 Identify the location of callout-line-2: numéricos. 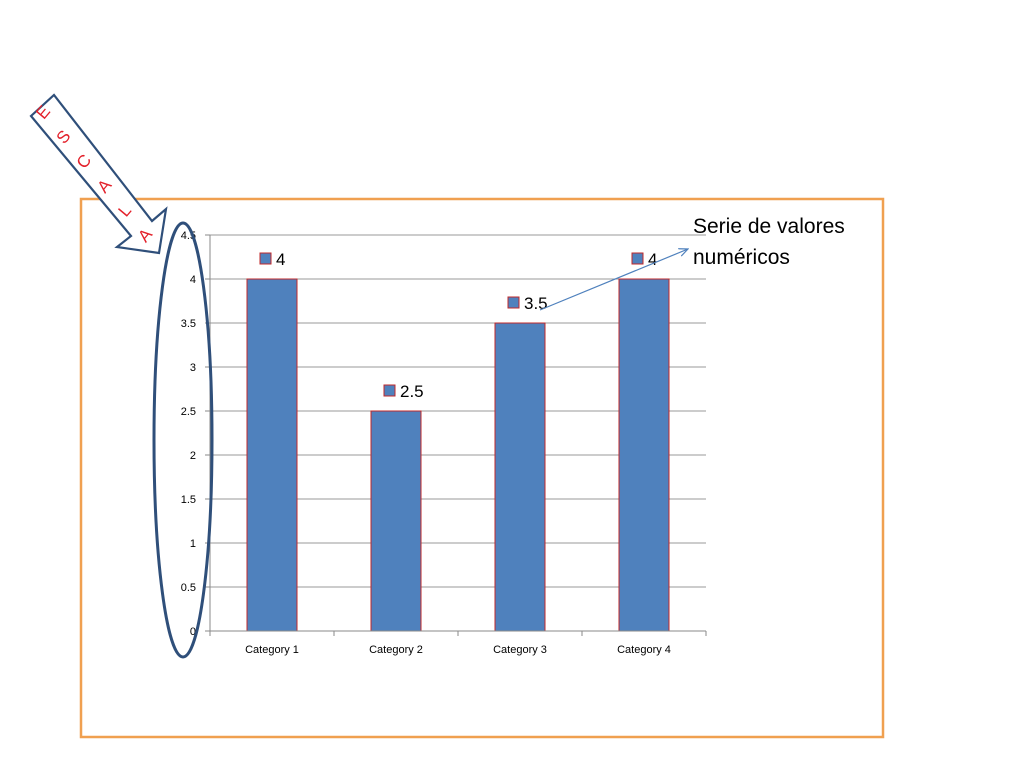
(741, 257).